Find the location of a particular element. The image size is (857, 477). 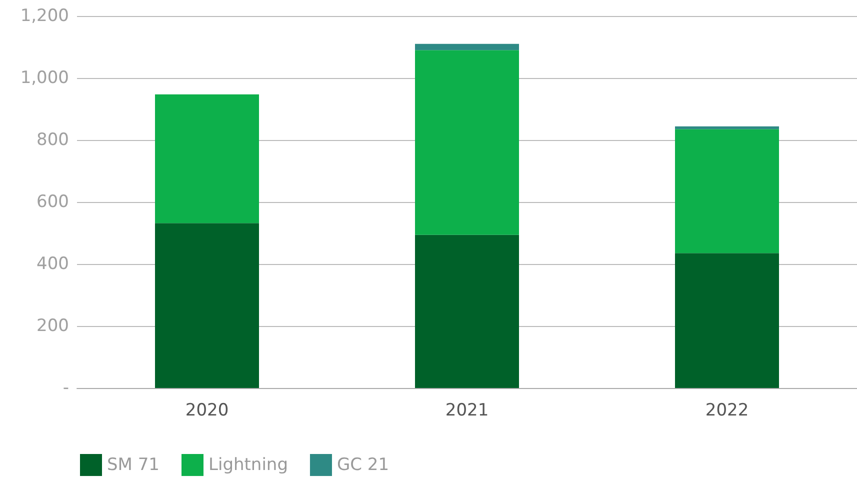

y-tick-label: 200 is located at coordinates (52, 326).